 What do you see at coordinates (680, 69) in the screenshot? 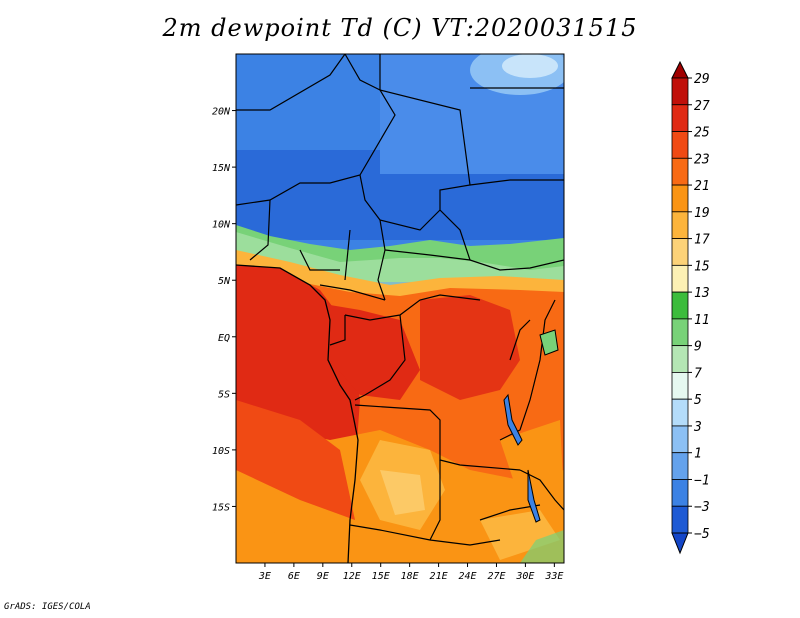
I see `colorbar-top-arrow` at bounding box center [680, 69].